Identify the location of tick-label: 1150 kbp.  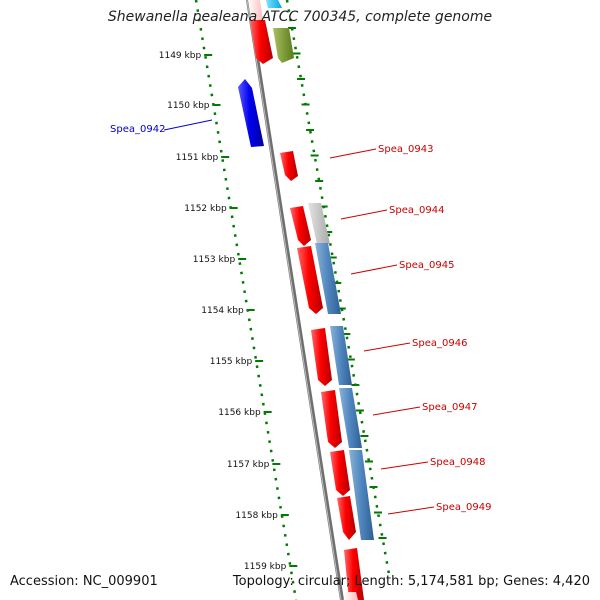
(188, 106).